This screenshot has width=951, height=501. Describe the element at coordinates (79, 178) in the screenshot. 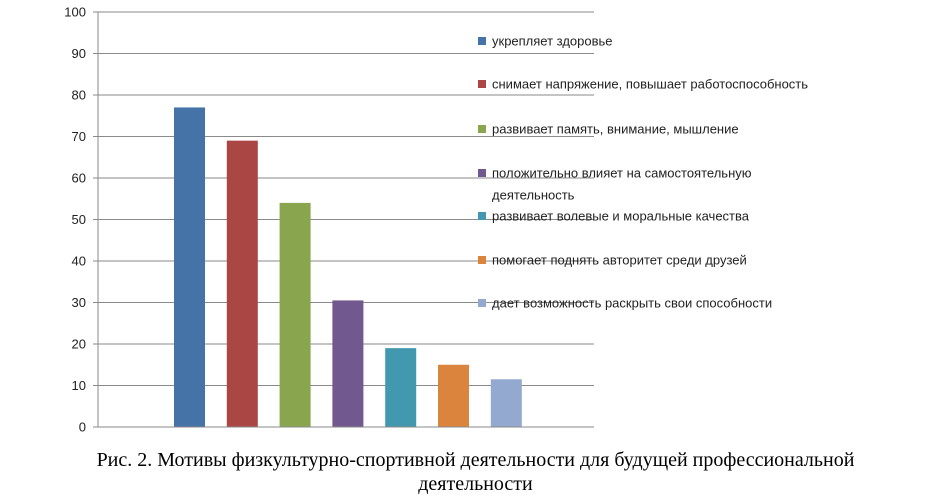

I see `y-tick-label: 60` at that location.